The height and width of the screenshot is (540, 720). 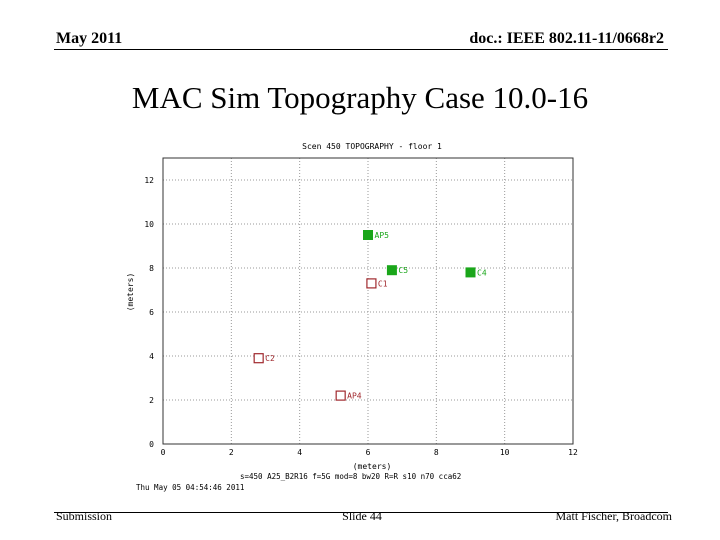 What do you see at coordinates (470, 272) in the screenshot?
I see `point-c4` at bounding box center [470, 272].